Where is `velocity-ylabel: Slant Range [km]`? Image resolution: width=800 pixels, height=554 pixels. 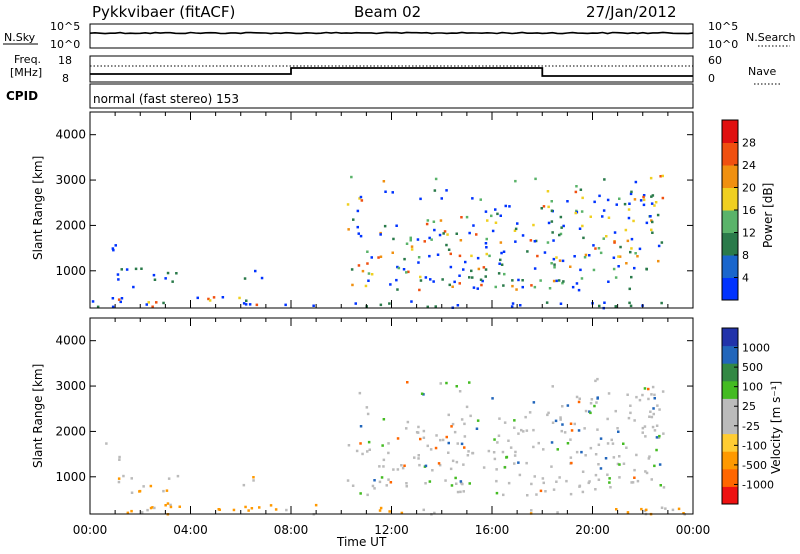 velocity-ylabel: Slant Range [km] is located at coordinates (38, 416).